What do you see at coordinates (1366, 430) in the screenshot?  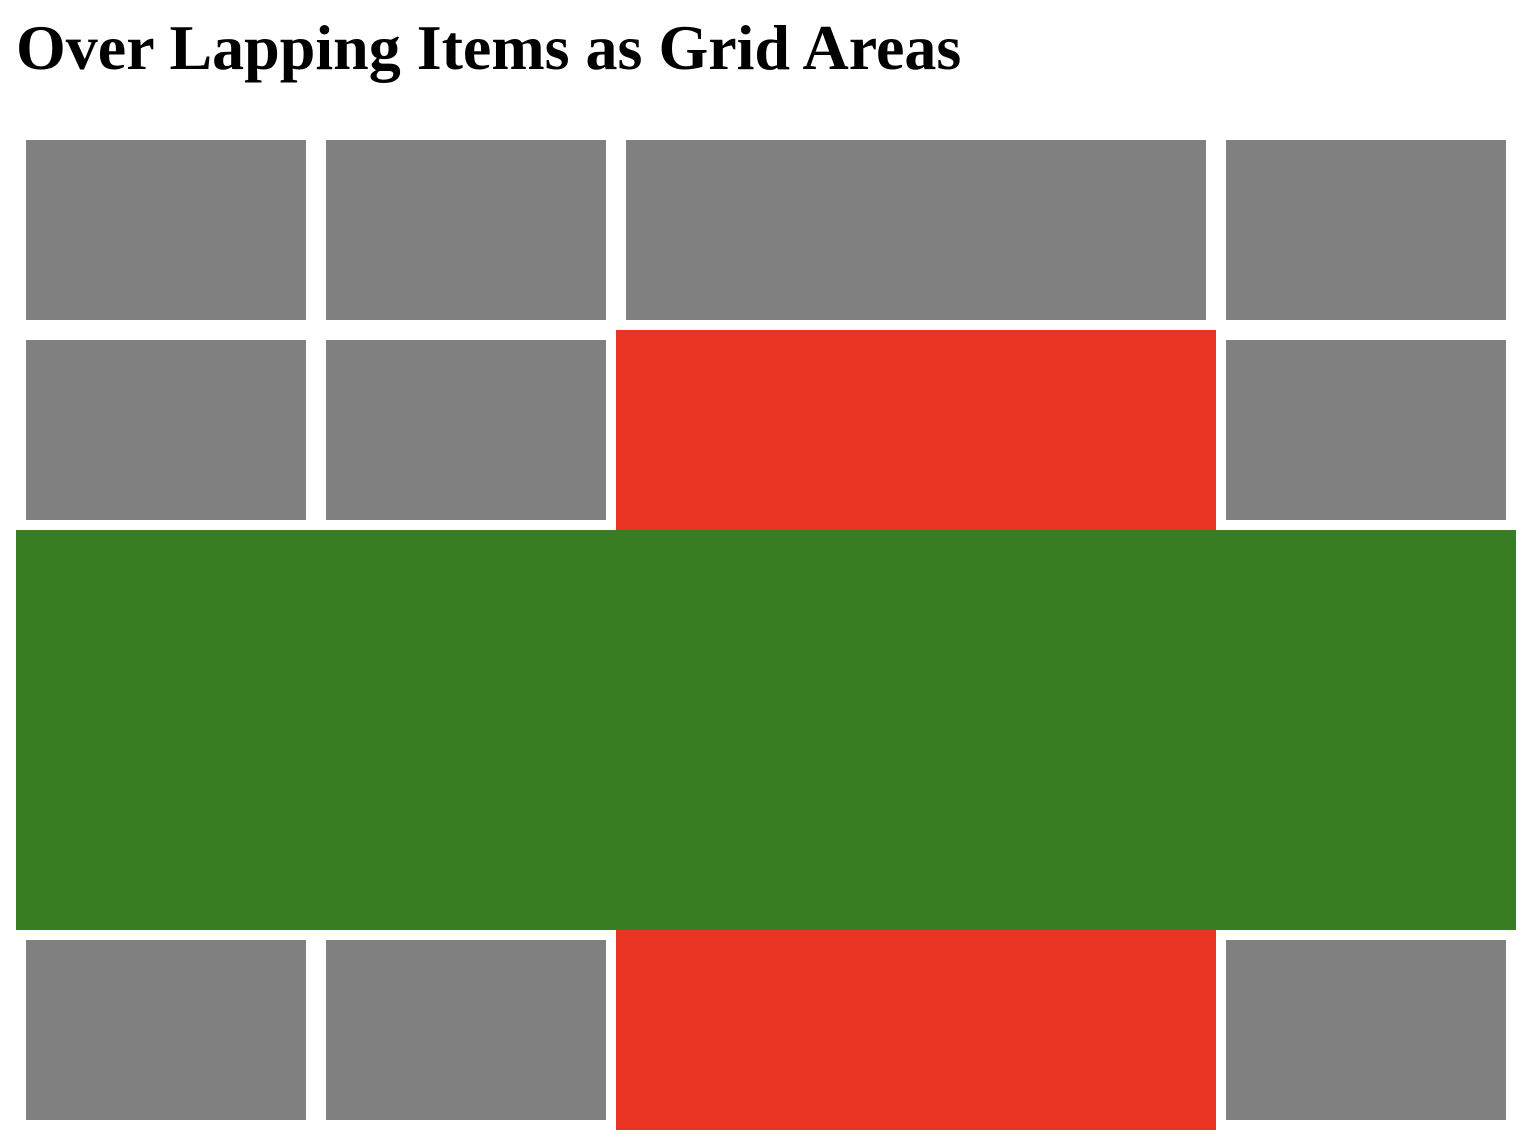 I see `grid-cell-r2-c4` at bounding box center [1366, 430].